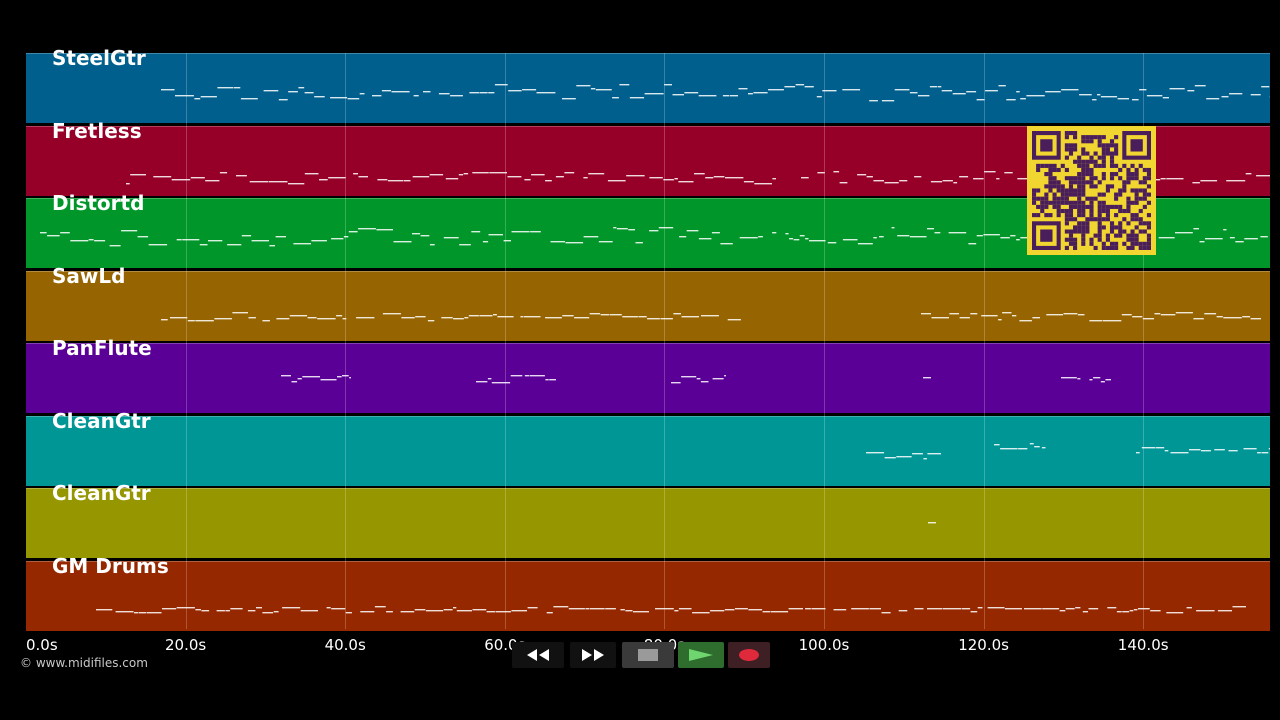 This screenshot has height=720, width=1280. Describe the element at coordinates (1046, 235) in the screenshot. I see `qr-finder` at that location.